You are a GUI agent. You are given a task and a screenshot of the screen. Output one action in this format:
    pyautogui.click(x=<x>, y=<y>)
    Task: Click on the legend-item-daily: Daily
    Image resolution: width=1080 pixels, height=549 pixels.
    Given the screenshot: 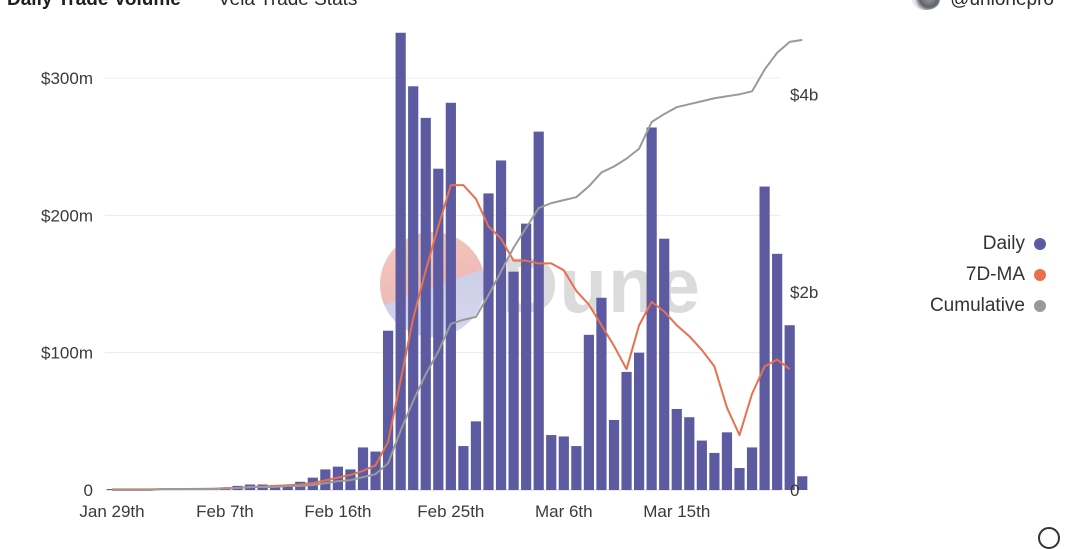 What is the action you would take?
    pyautogui.click(x=988, y=243)
    